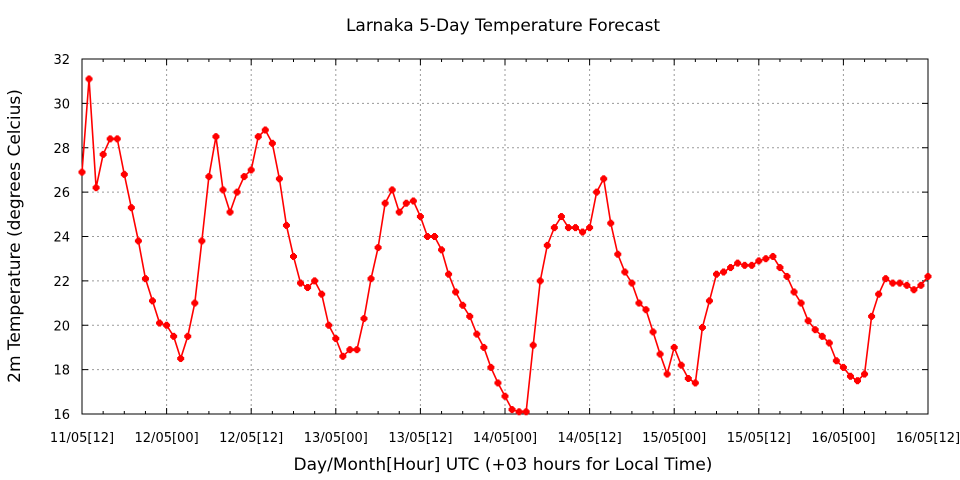 The image size is (960, 480). Describe the element at coordinates (420, 438) in the screenshot. I see `x-tick-label: 13/05[12]` at that location.